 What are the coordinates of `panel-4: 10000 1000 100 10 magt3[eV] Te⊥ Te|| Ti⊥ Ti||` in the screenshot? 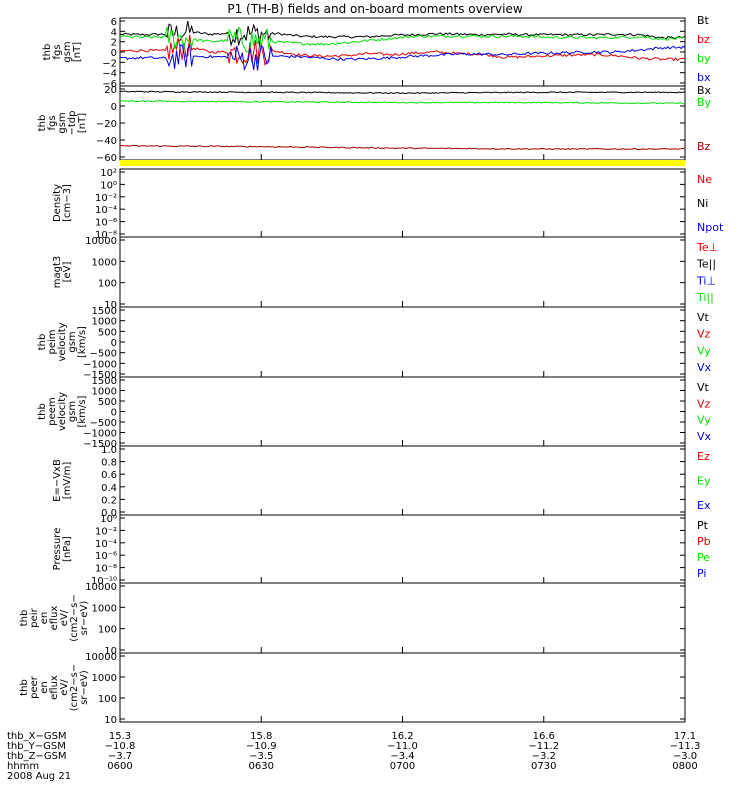 It's located at (385, 273).